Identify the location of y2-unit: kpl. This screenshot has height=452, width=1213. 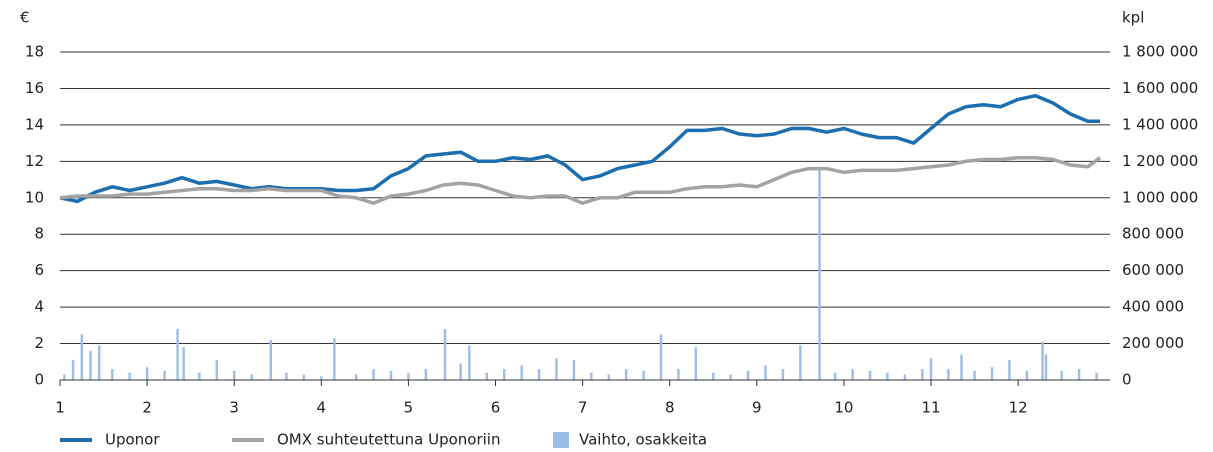
(1133, 18).